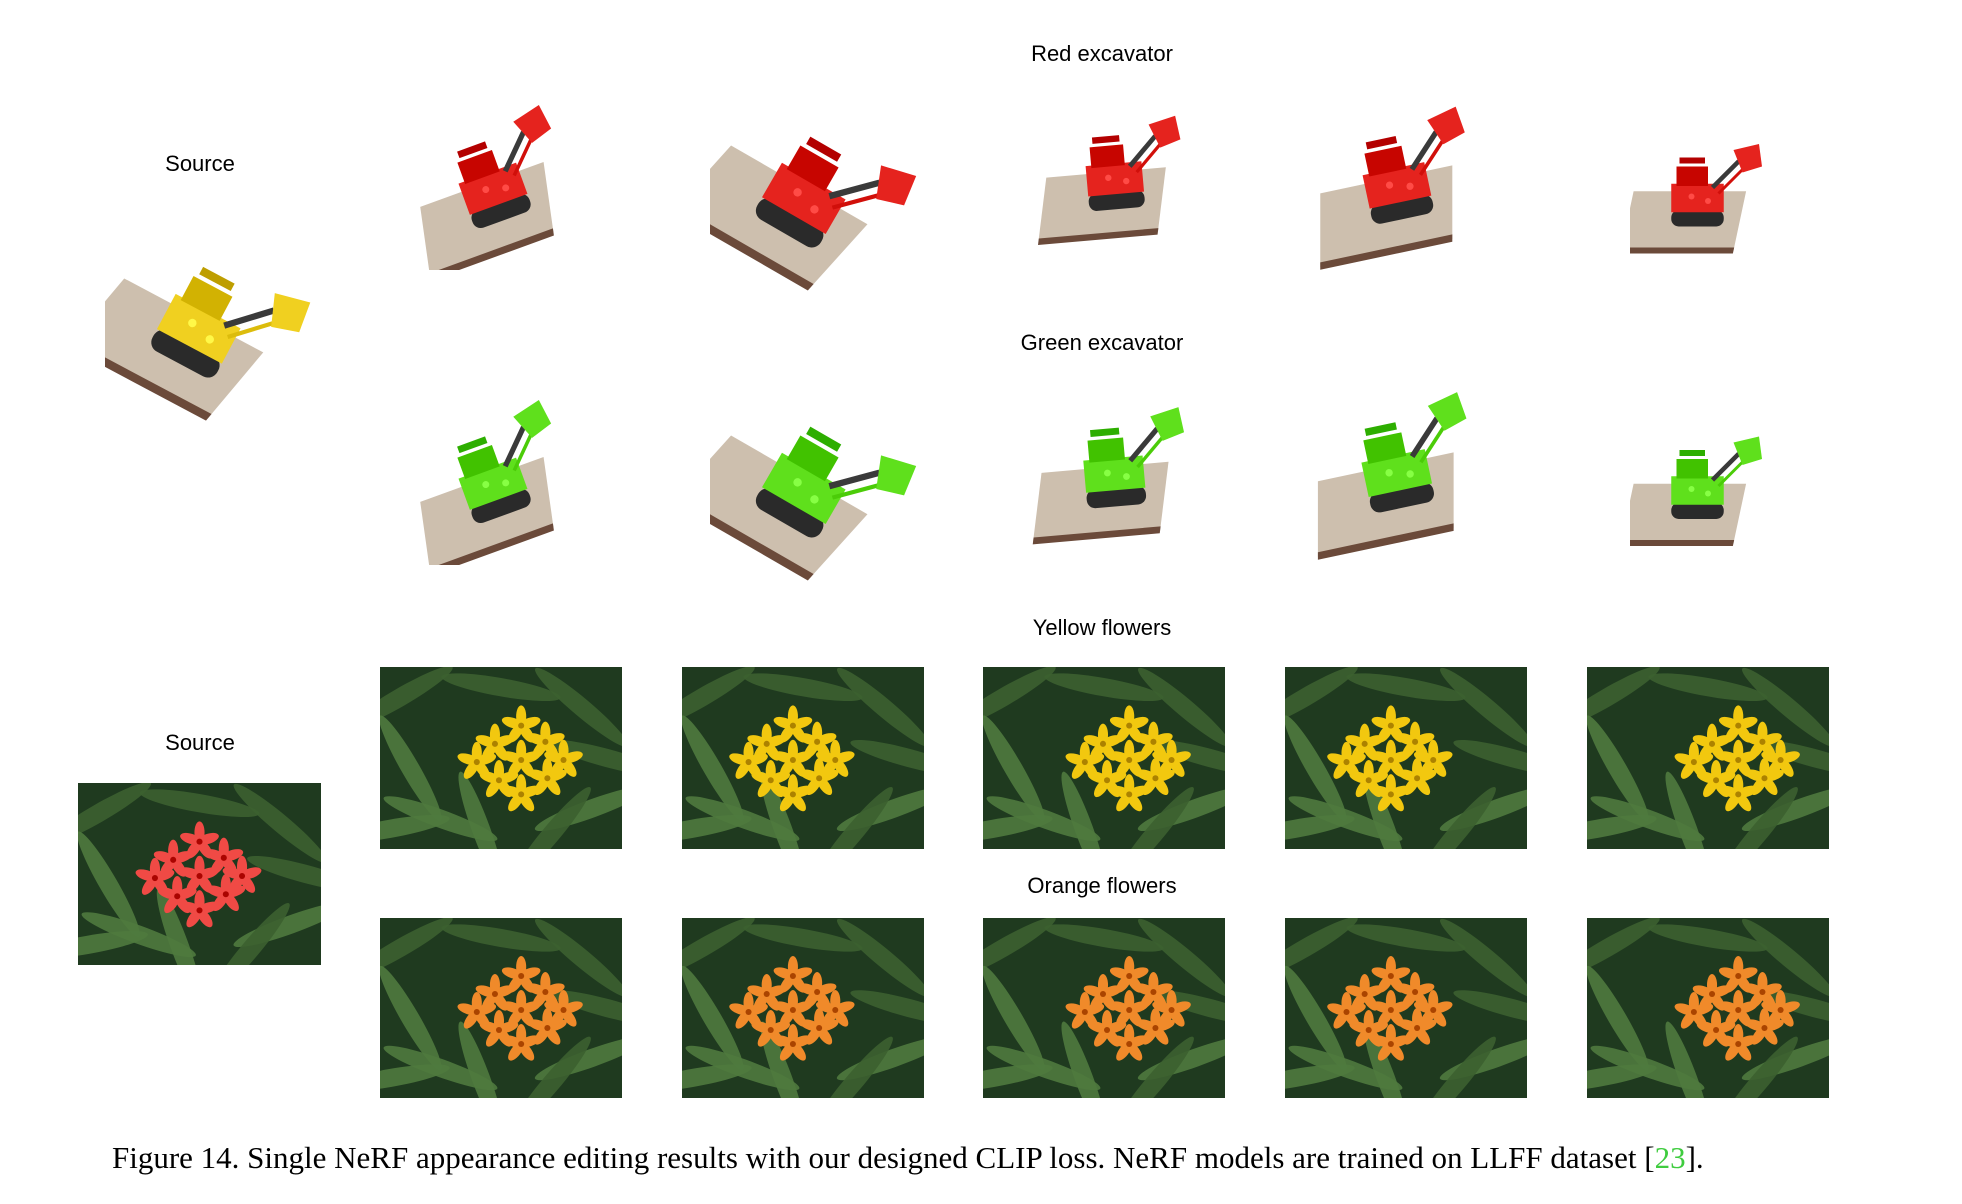 This screenshot has width=1962, height=1204. I want to click on source-flowers-image, so click(199, 874).